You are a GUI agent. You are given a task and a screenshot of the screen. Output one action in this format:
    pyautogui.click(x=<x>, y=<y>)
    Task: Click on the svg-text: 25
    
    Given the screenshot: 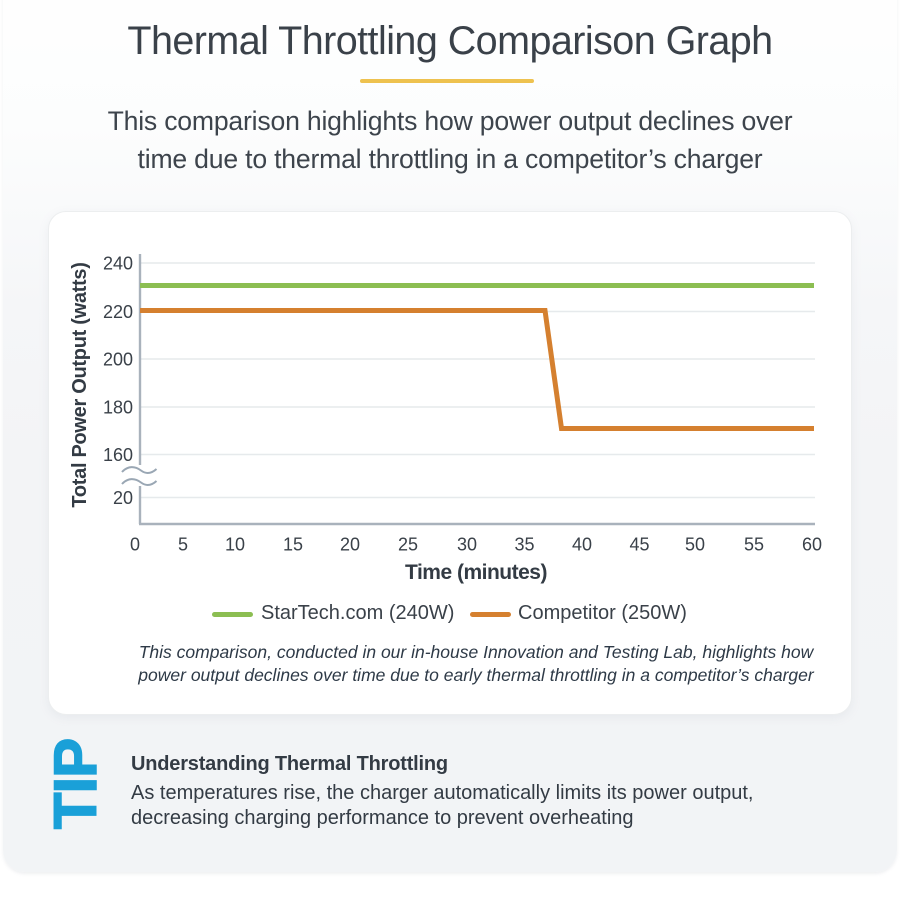 What is the action you would take?
    pyautogui.click(x=408, y=545)
    